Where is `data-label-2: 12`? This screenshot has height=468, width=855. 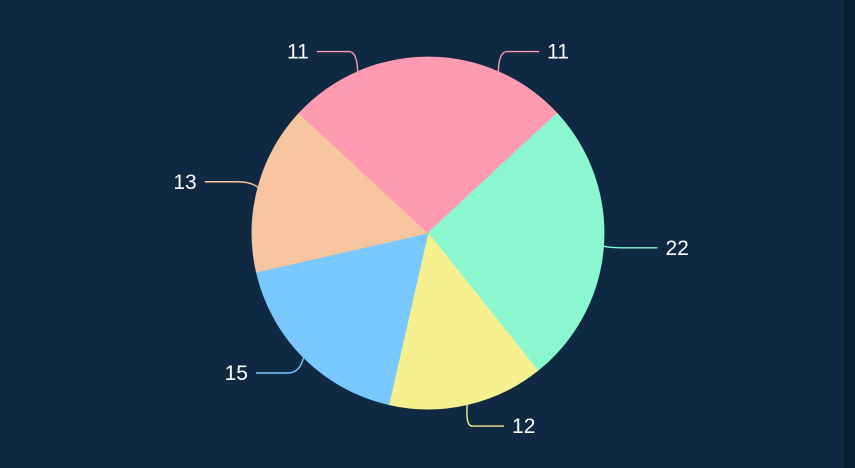 data-label-2: 12 is located at coordinates (523, 426).